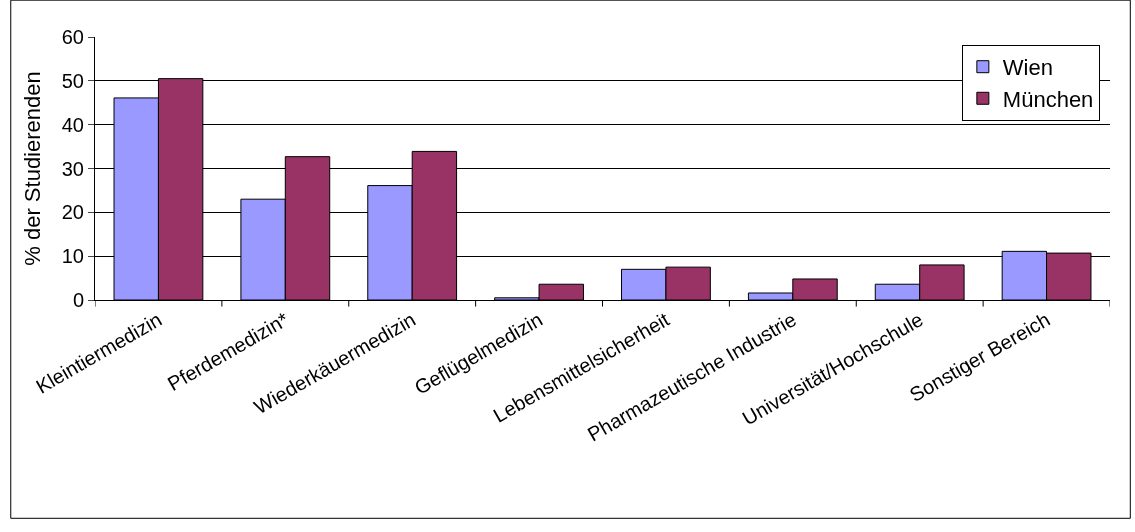  Describe the element at coordinates (32, 168) in the screenshot. I see `y-axis-title: % der Studierenden` at that location.